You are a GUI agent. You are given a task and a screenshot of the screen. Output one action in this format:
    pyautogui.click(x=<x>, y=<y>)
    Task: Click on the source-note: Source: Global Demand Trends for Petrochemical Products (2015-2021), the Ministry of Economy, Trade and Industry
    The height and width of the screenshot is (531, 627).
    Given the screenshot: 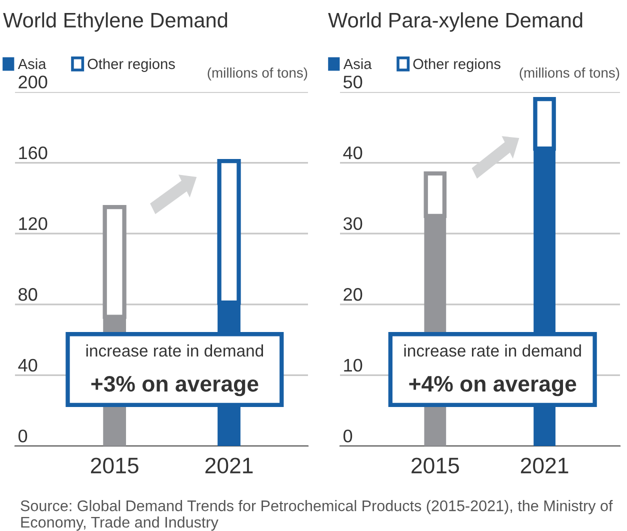 What is the action you would take?
    pyautogui.click(x=316, y=515)
    